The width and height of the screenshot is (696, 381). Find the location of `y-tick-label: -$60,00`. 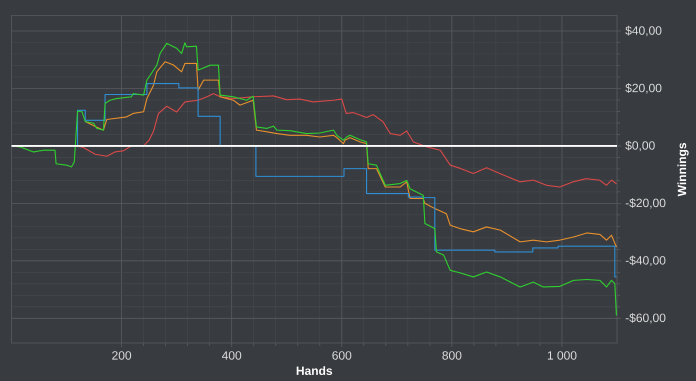

y-tick-label: -$60,00 is located at coordinates (646, 318).